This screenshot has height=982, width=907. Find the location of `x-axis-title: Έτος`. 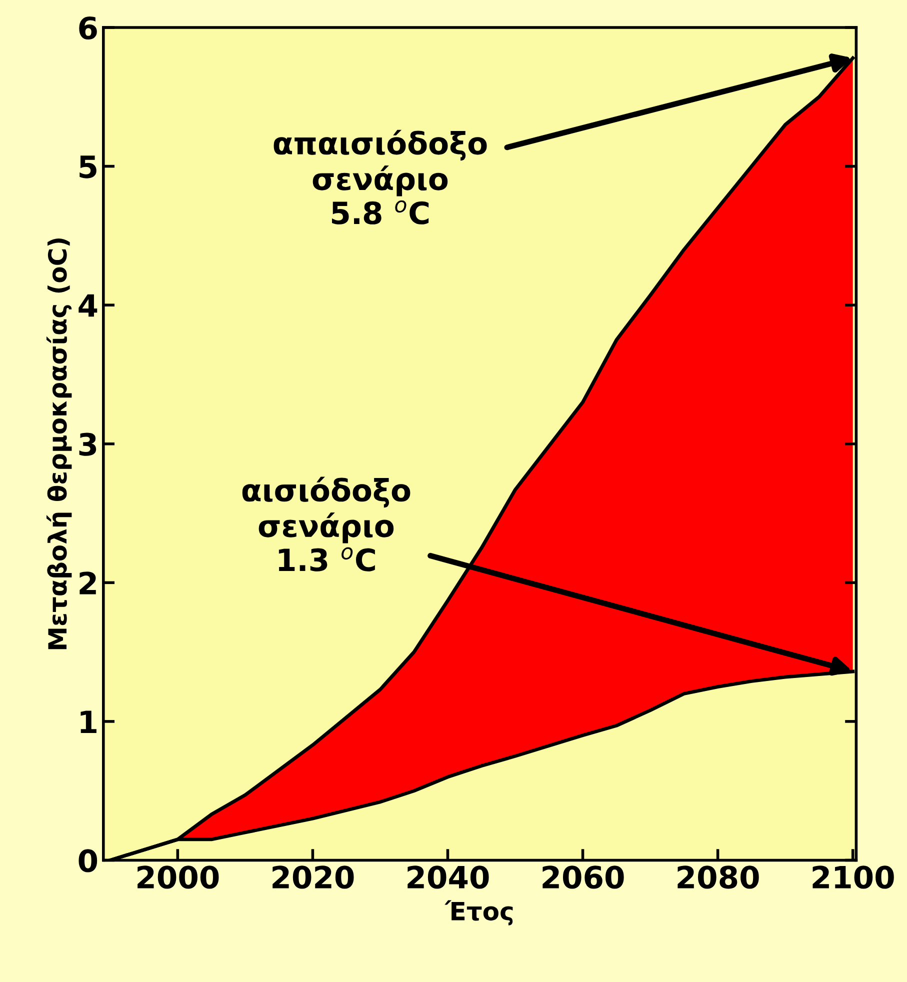

x-axis-title: Έτος is located at coordinates (478, 913).